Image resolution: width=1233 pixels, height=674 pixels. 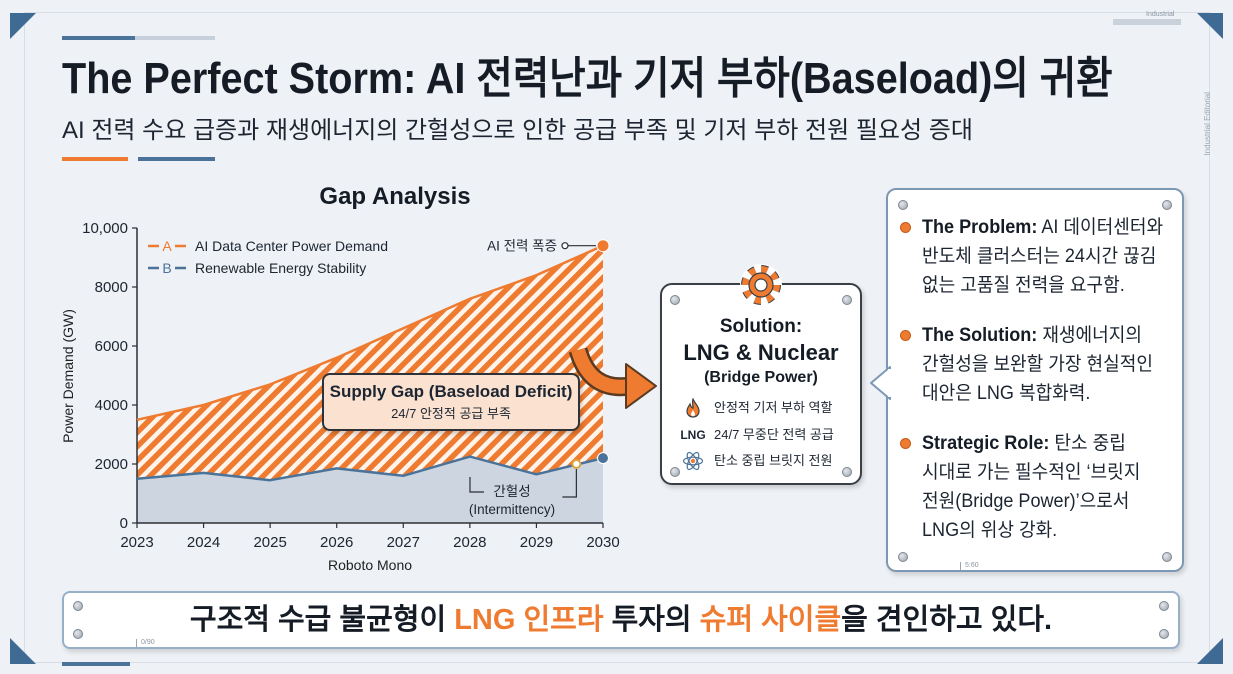 I want to click on gear-icon, so click(x=761, y=285).